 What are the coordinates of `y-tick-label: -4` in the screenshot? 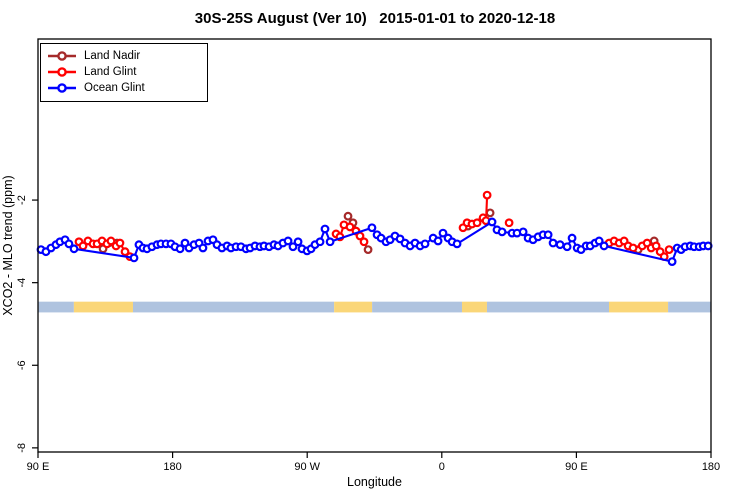 It's located at (22, 283).